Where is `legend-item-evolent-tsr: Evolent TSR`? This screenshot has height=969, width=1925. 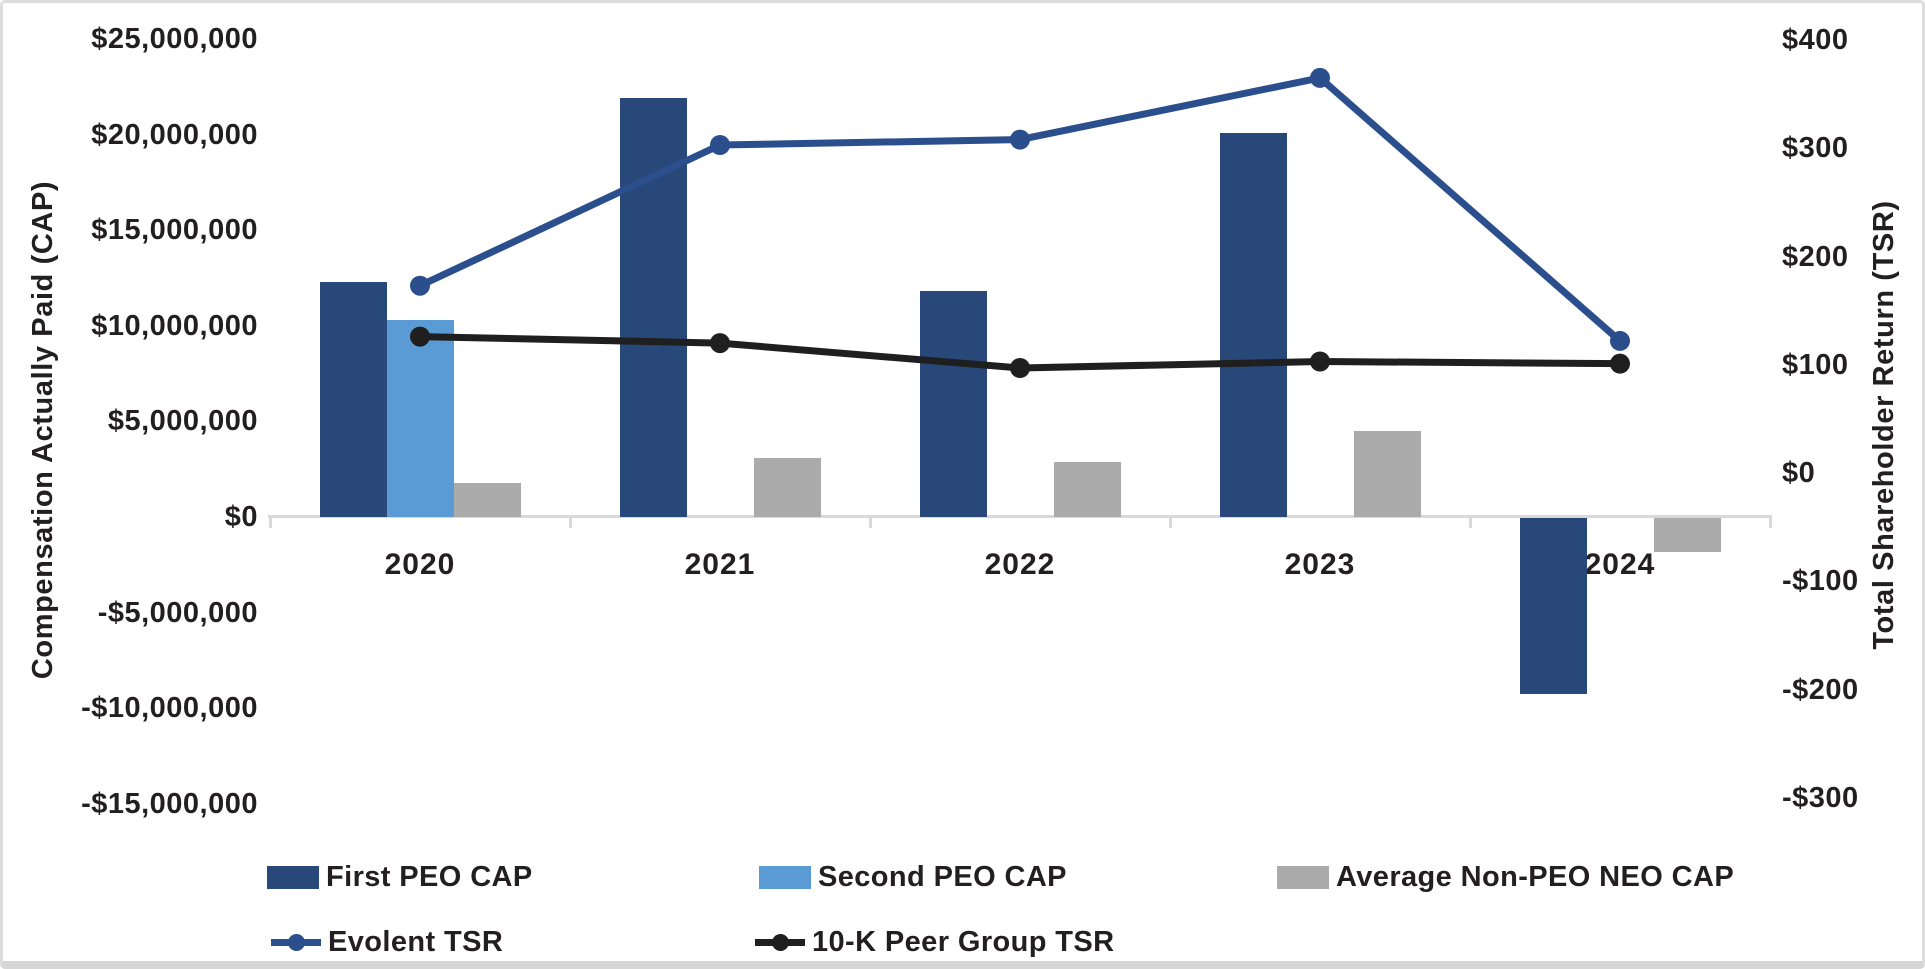 legend-item-evolent-tsr: Evolent TSR is located at coordinates (387, 942).